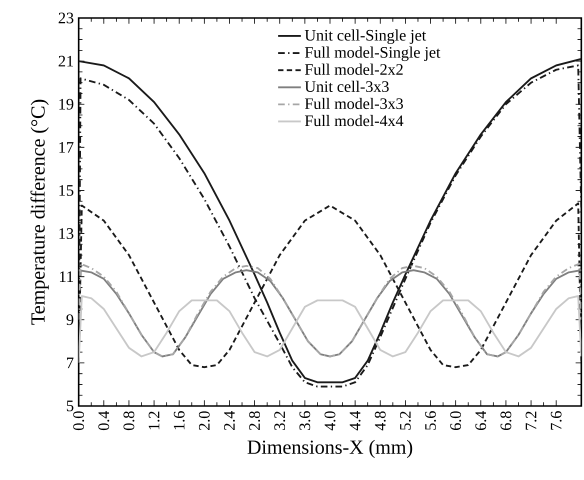 This screenshot has height=480, width=584. I want to click on x-tick-label: 2.0, so click(204, 420).